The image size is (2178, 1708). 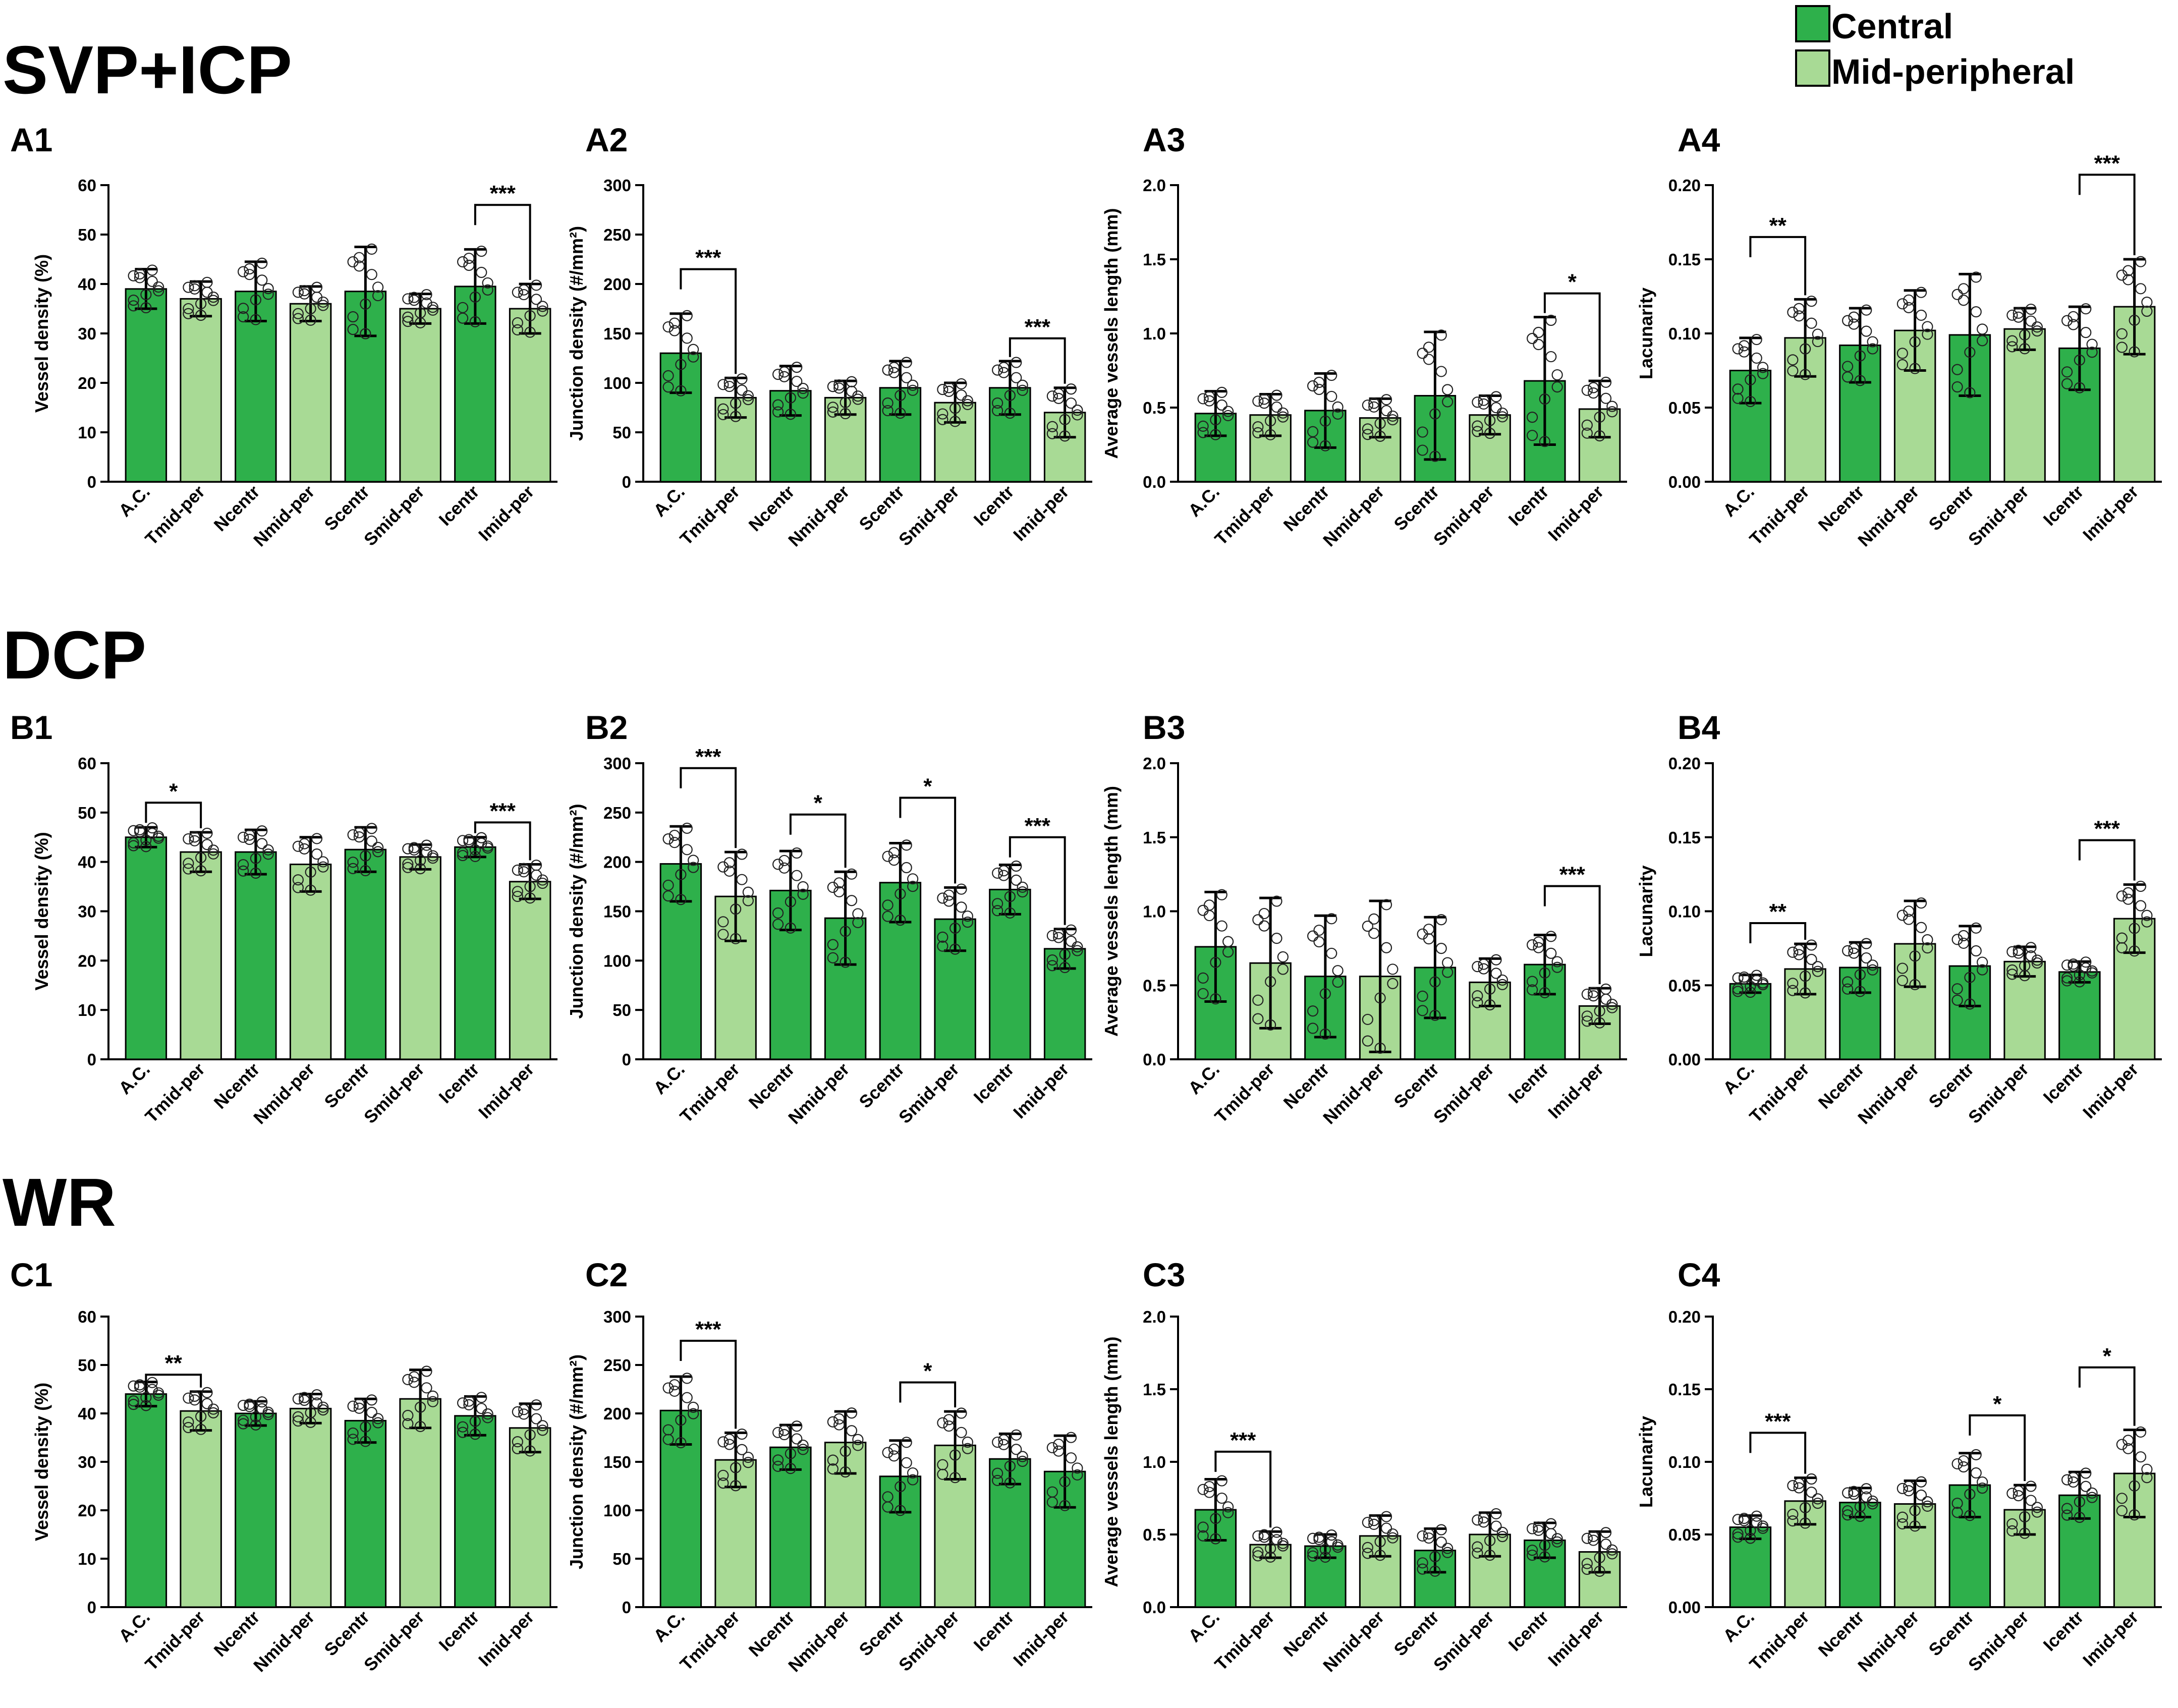 What do you see at coordinates (420, 958) in the screenshot?
I see `bar` at bounding box center [420, 958].